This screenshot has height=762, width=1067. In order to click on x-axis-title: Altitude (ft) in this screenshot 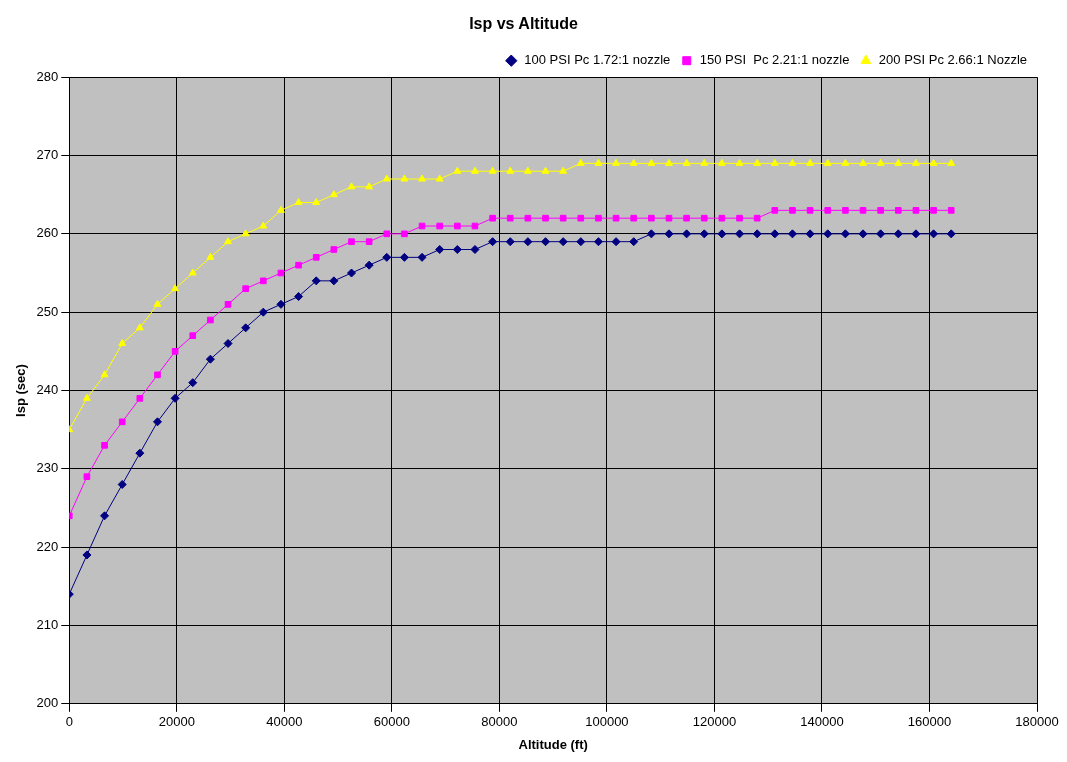, I will do `click(553, 744)`.